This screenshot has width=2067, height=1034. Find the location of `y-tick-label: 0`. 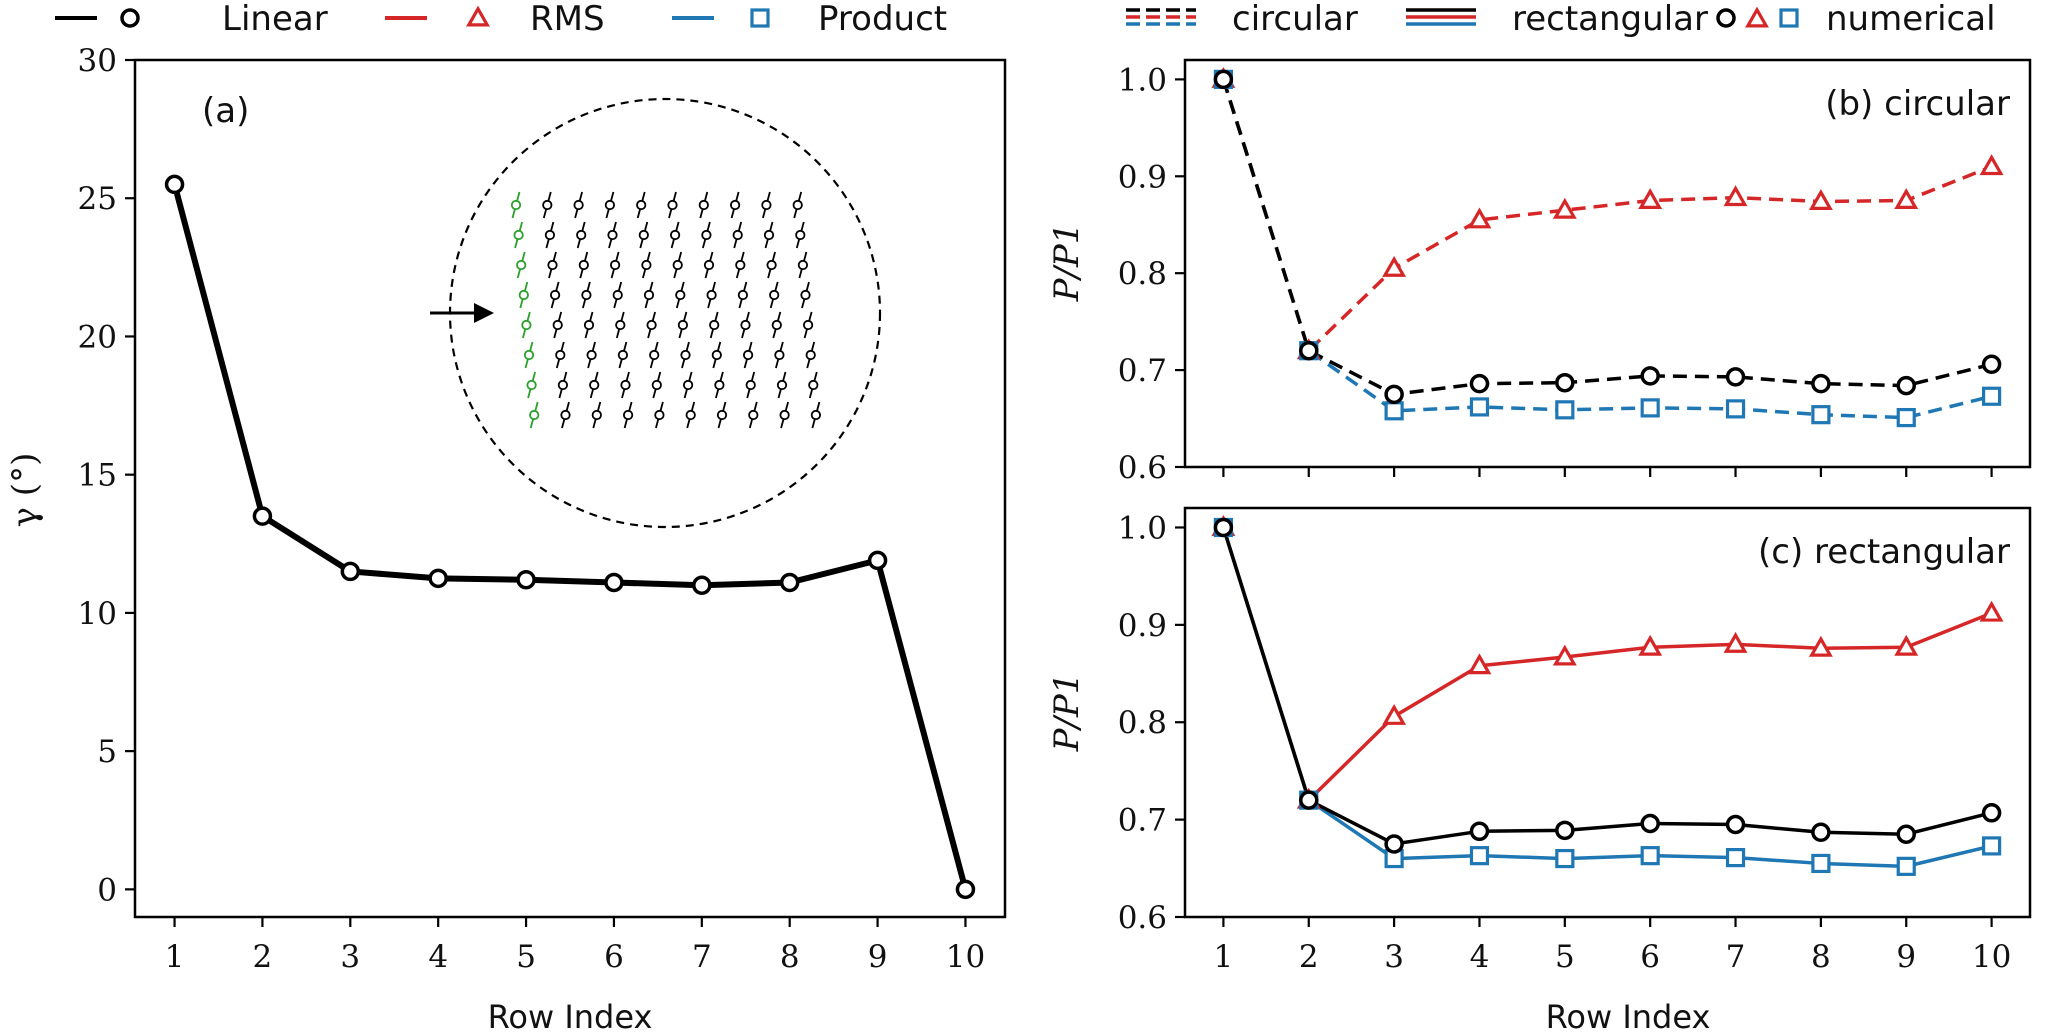

y-tick-label: 0 is located at coordinates (107, 890).